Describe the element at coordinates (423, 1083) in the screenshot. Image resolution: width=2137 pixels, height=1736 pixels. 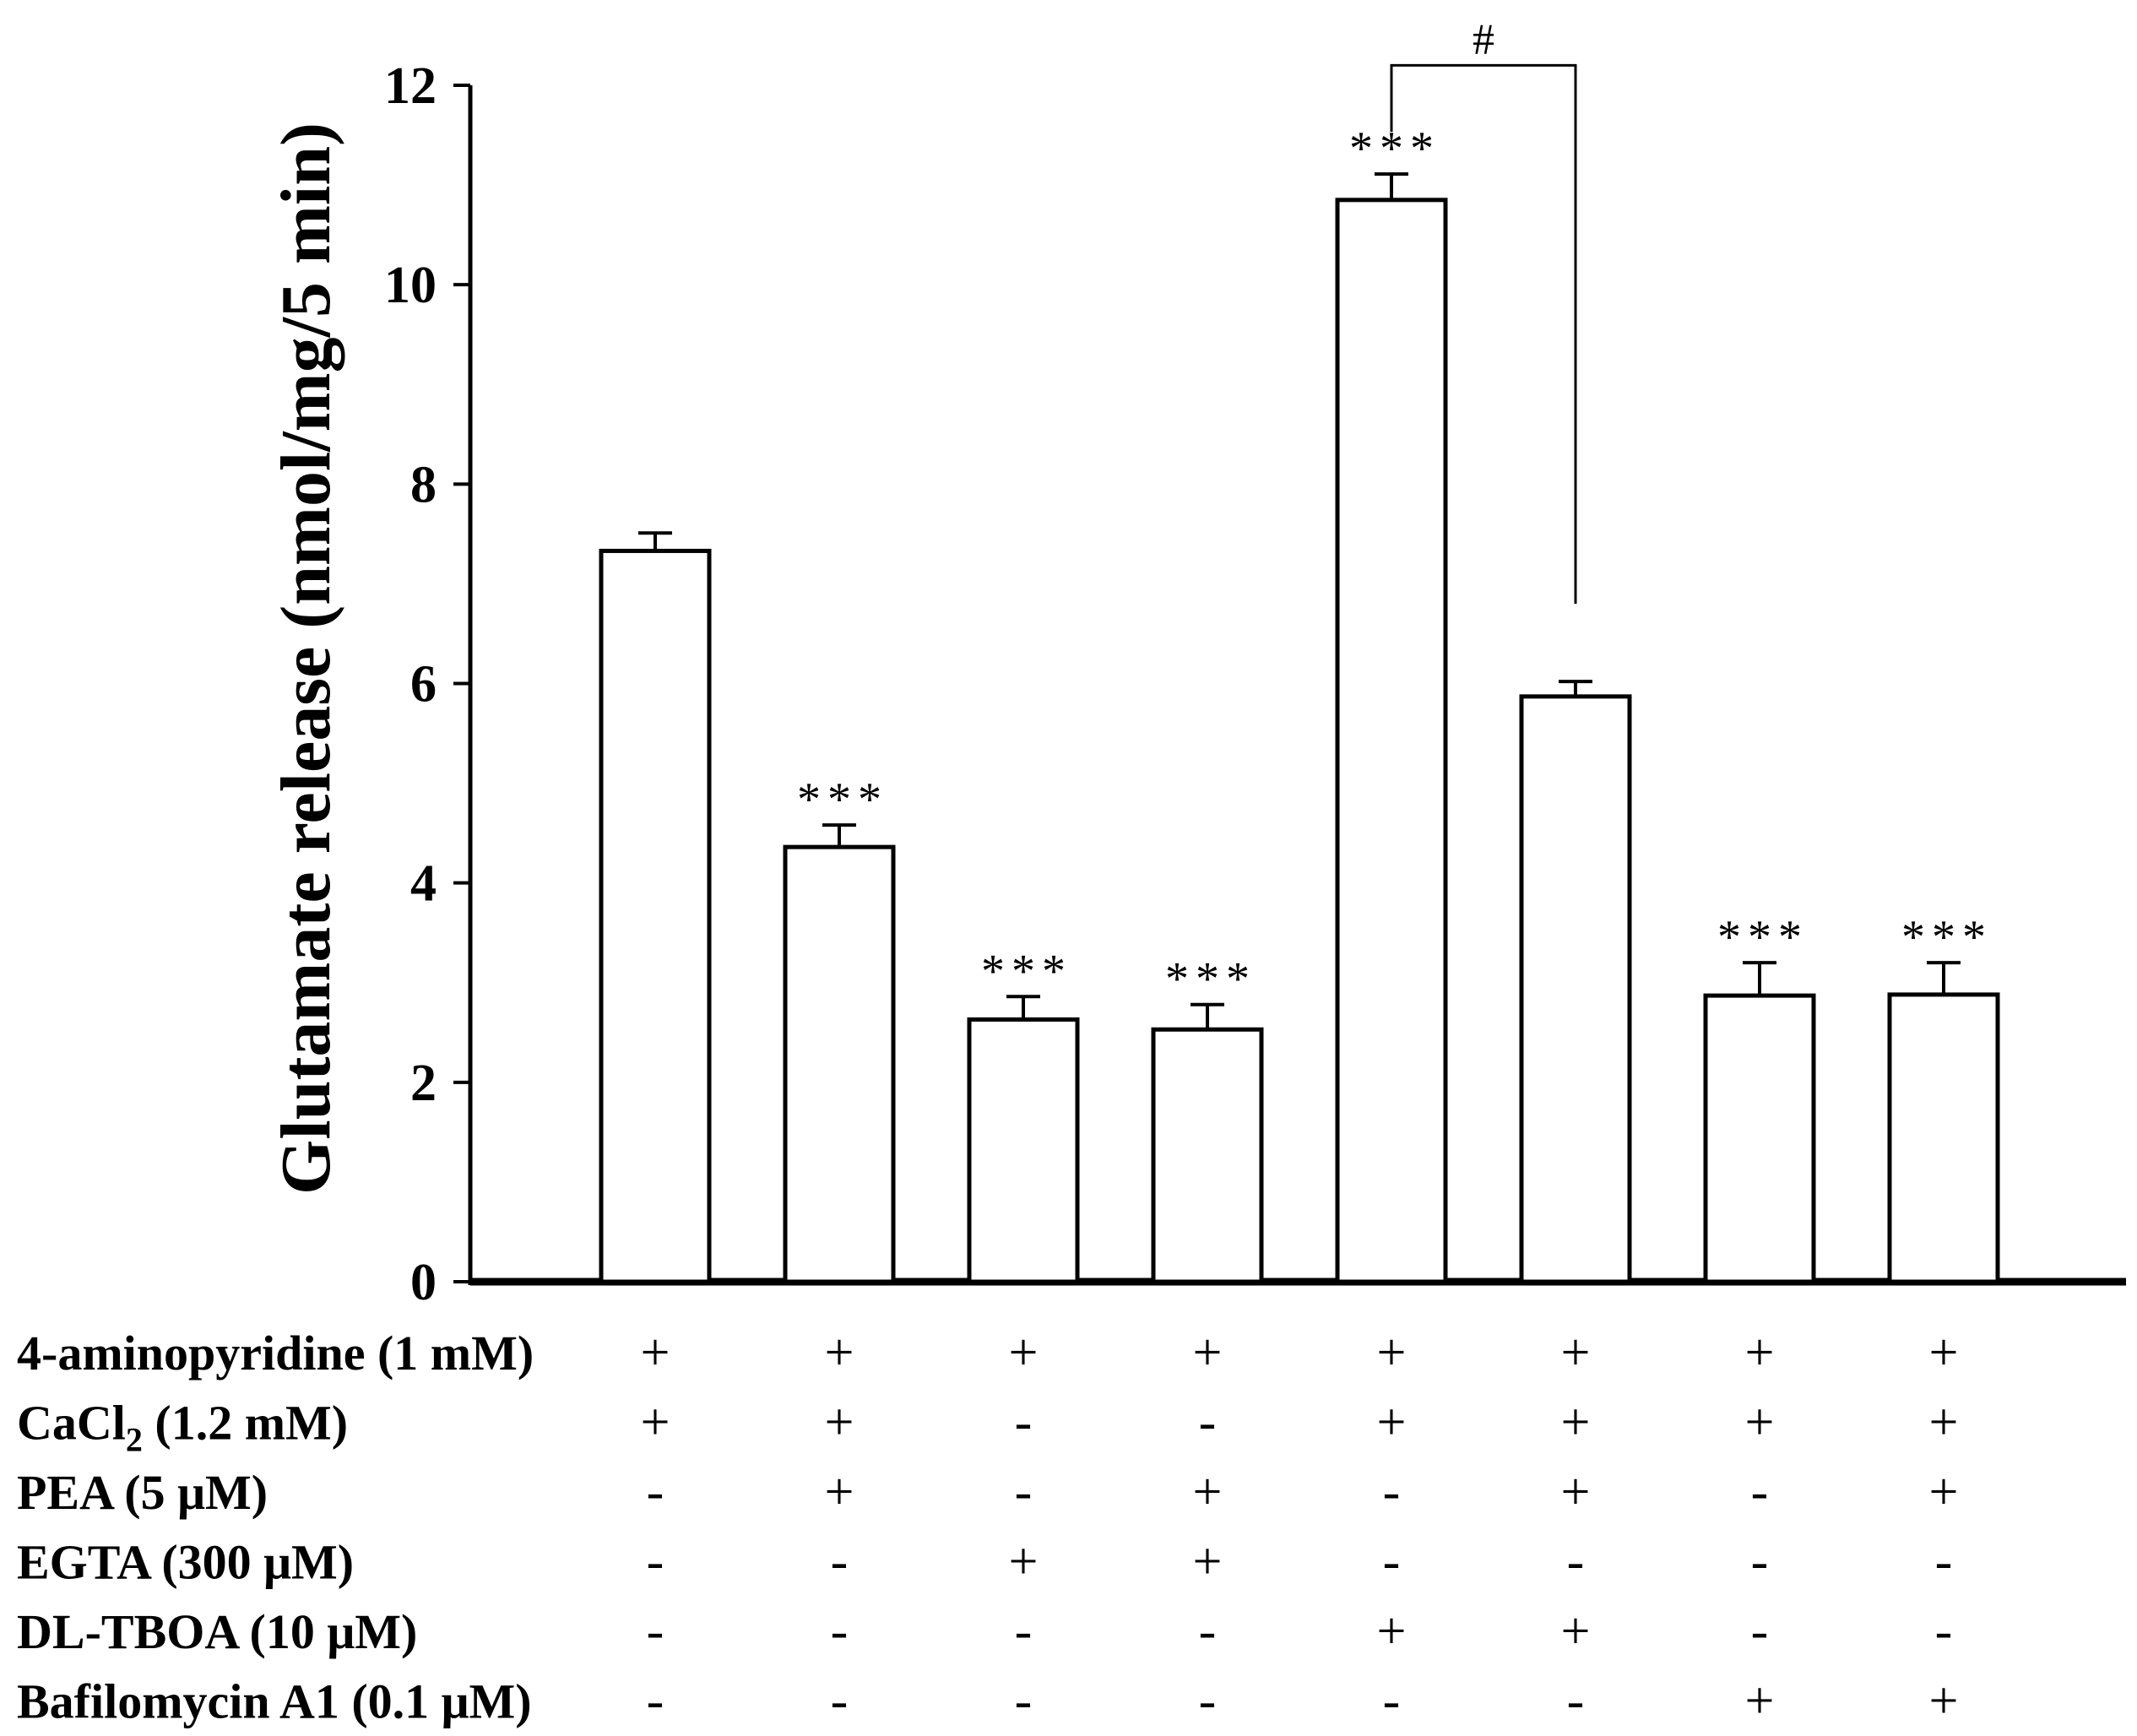
I see `y-tick-label: 2` at that location.